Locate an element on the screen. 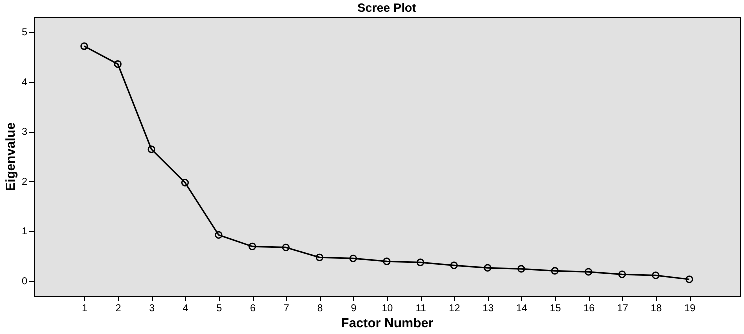 Image resolution: width=744 pixels, height=334 pixels. y-tick-label: 2 is located at coordinates (25, 182).